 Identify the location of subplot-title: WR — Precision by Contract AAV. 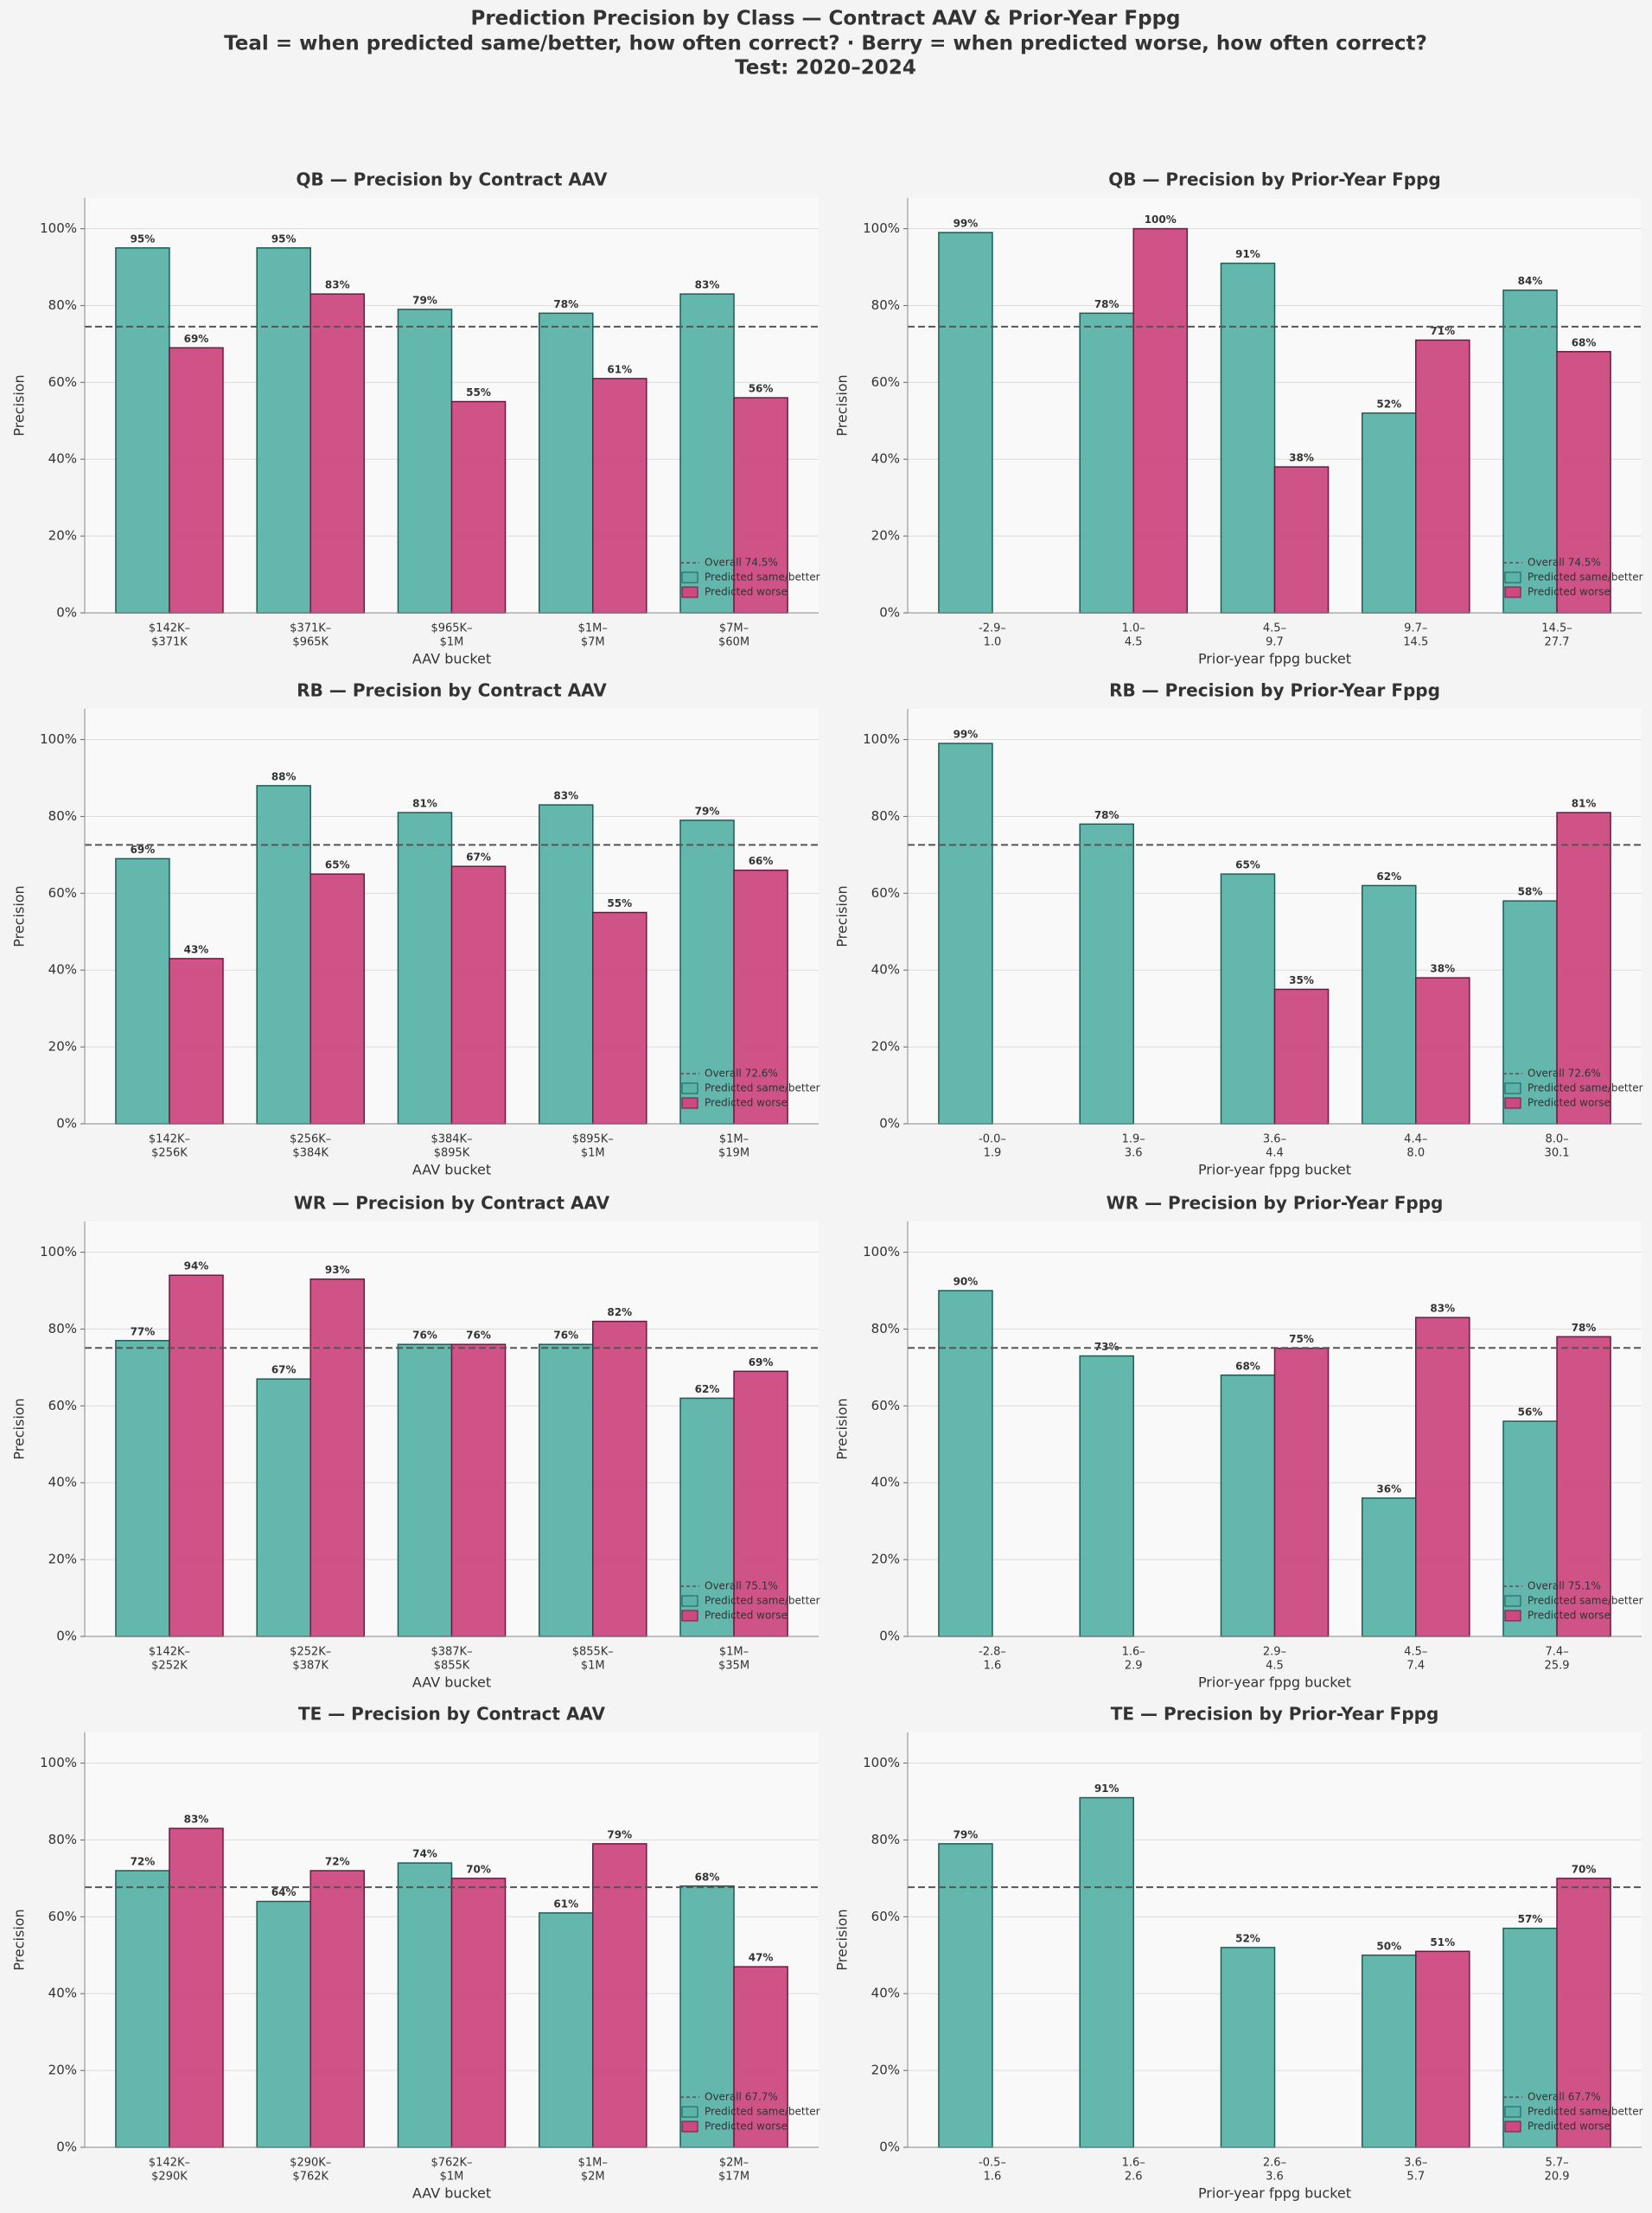
(452, 1203).